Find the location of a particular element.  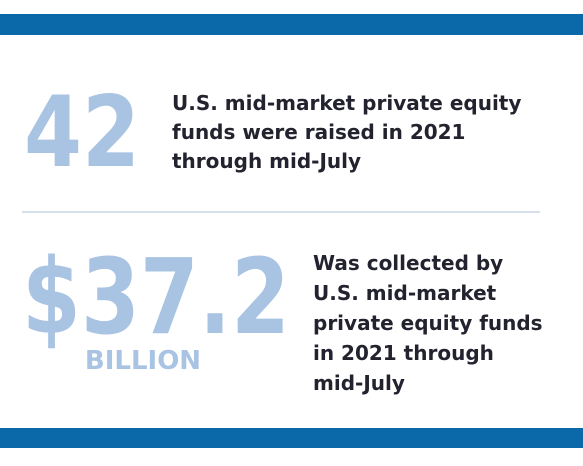

stat-description: private equity funds is located at coordinates (428, 323).